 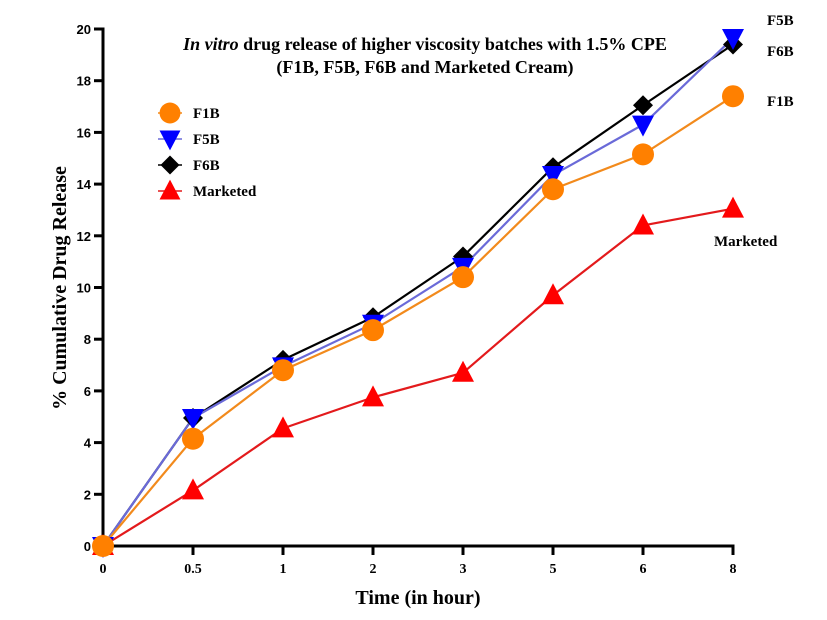 I want to click on end-label-marketed: Marketed, so click(x=746, y=242).